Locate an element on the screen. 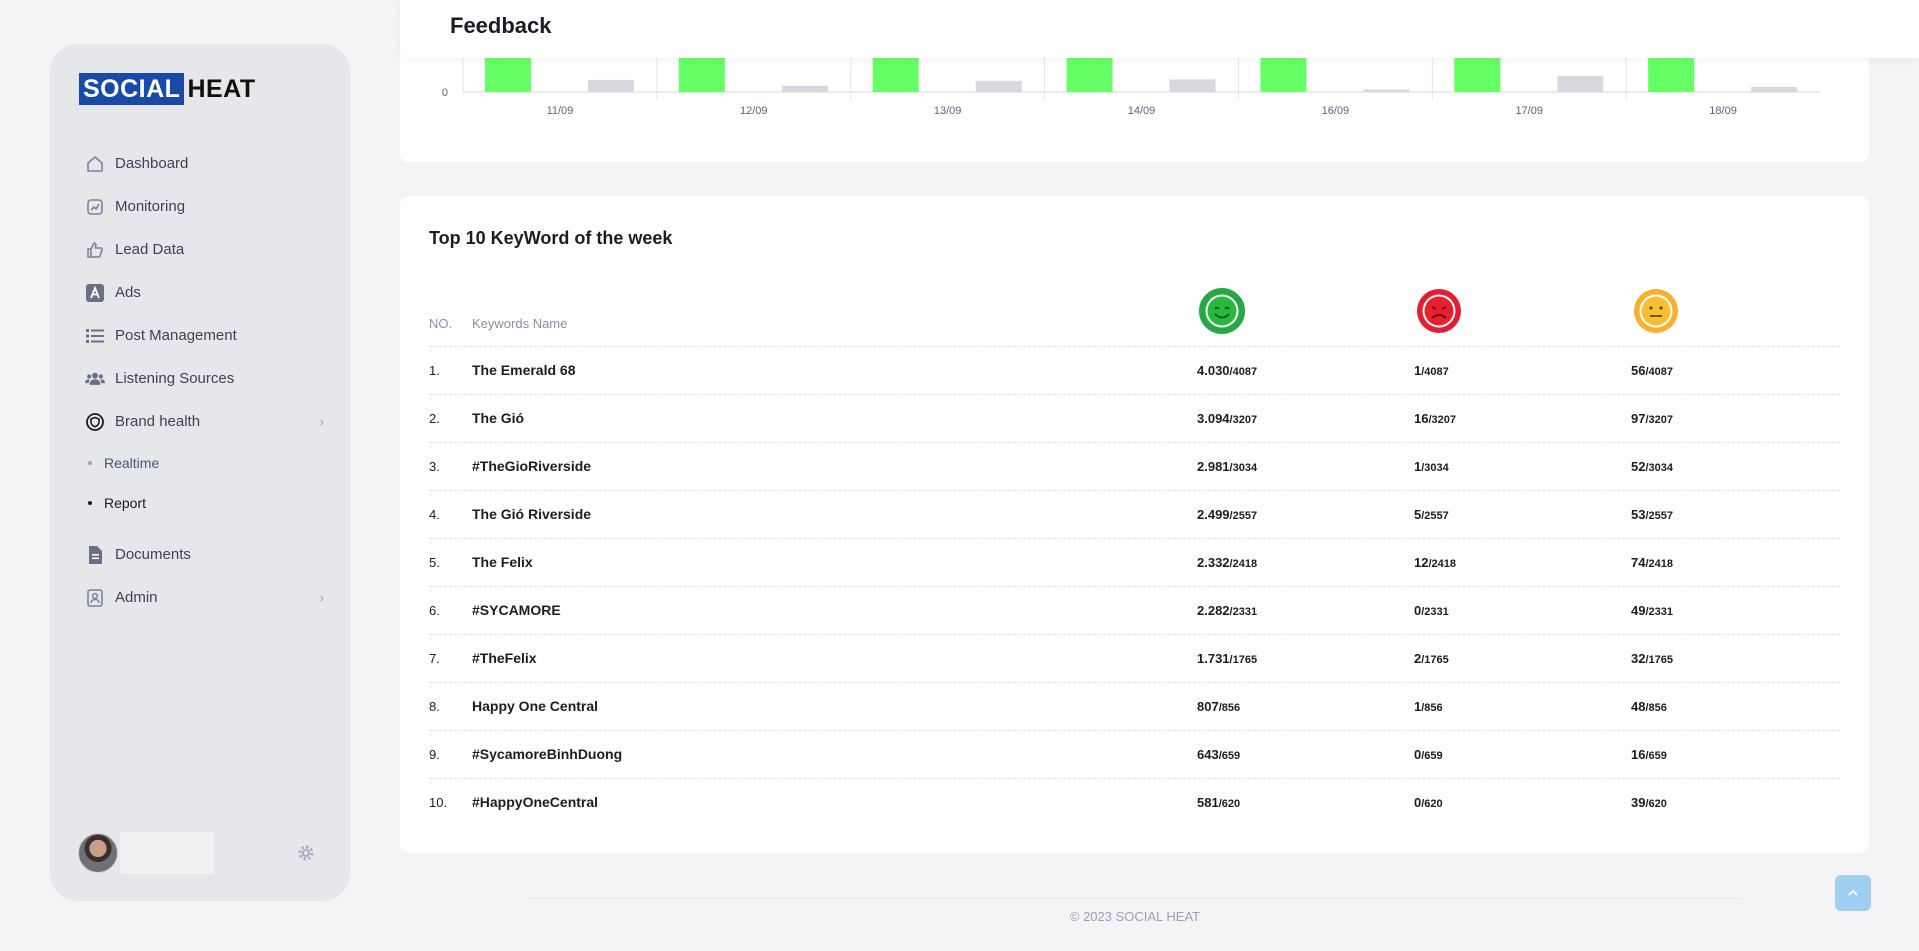 This screenshot has height=951, width=1919. keyword-name: The Emerald 68 is located at coordinates (524, 370).